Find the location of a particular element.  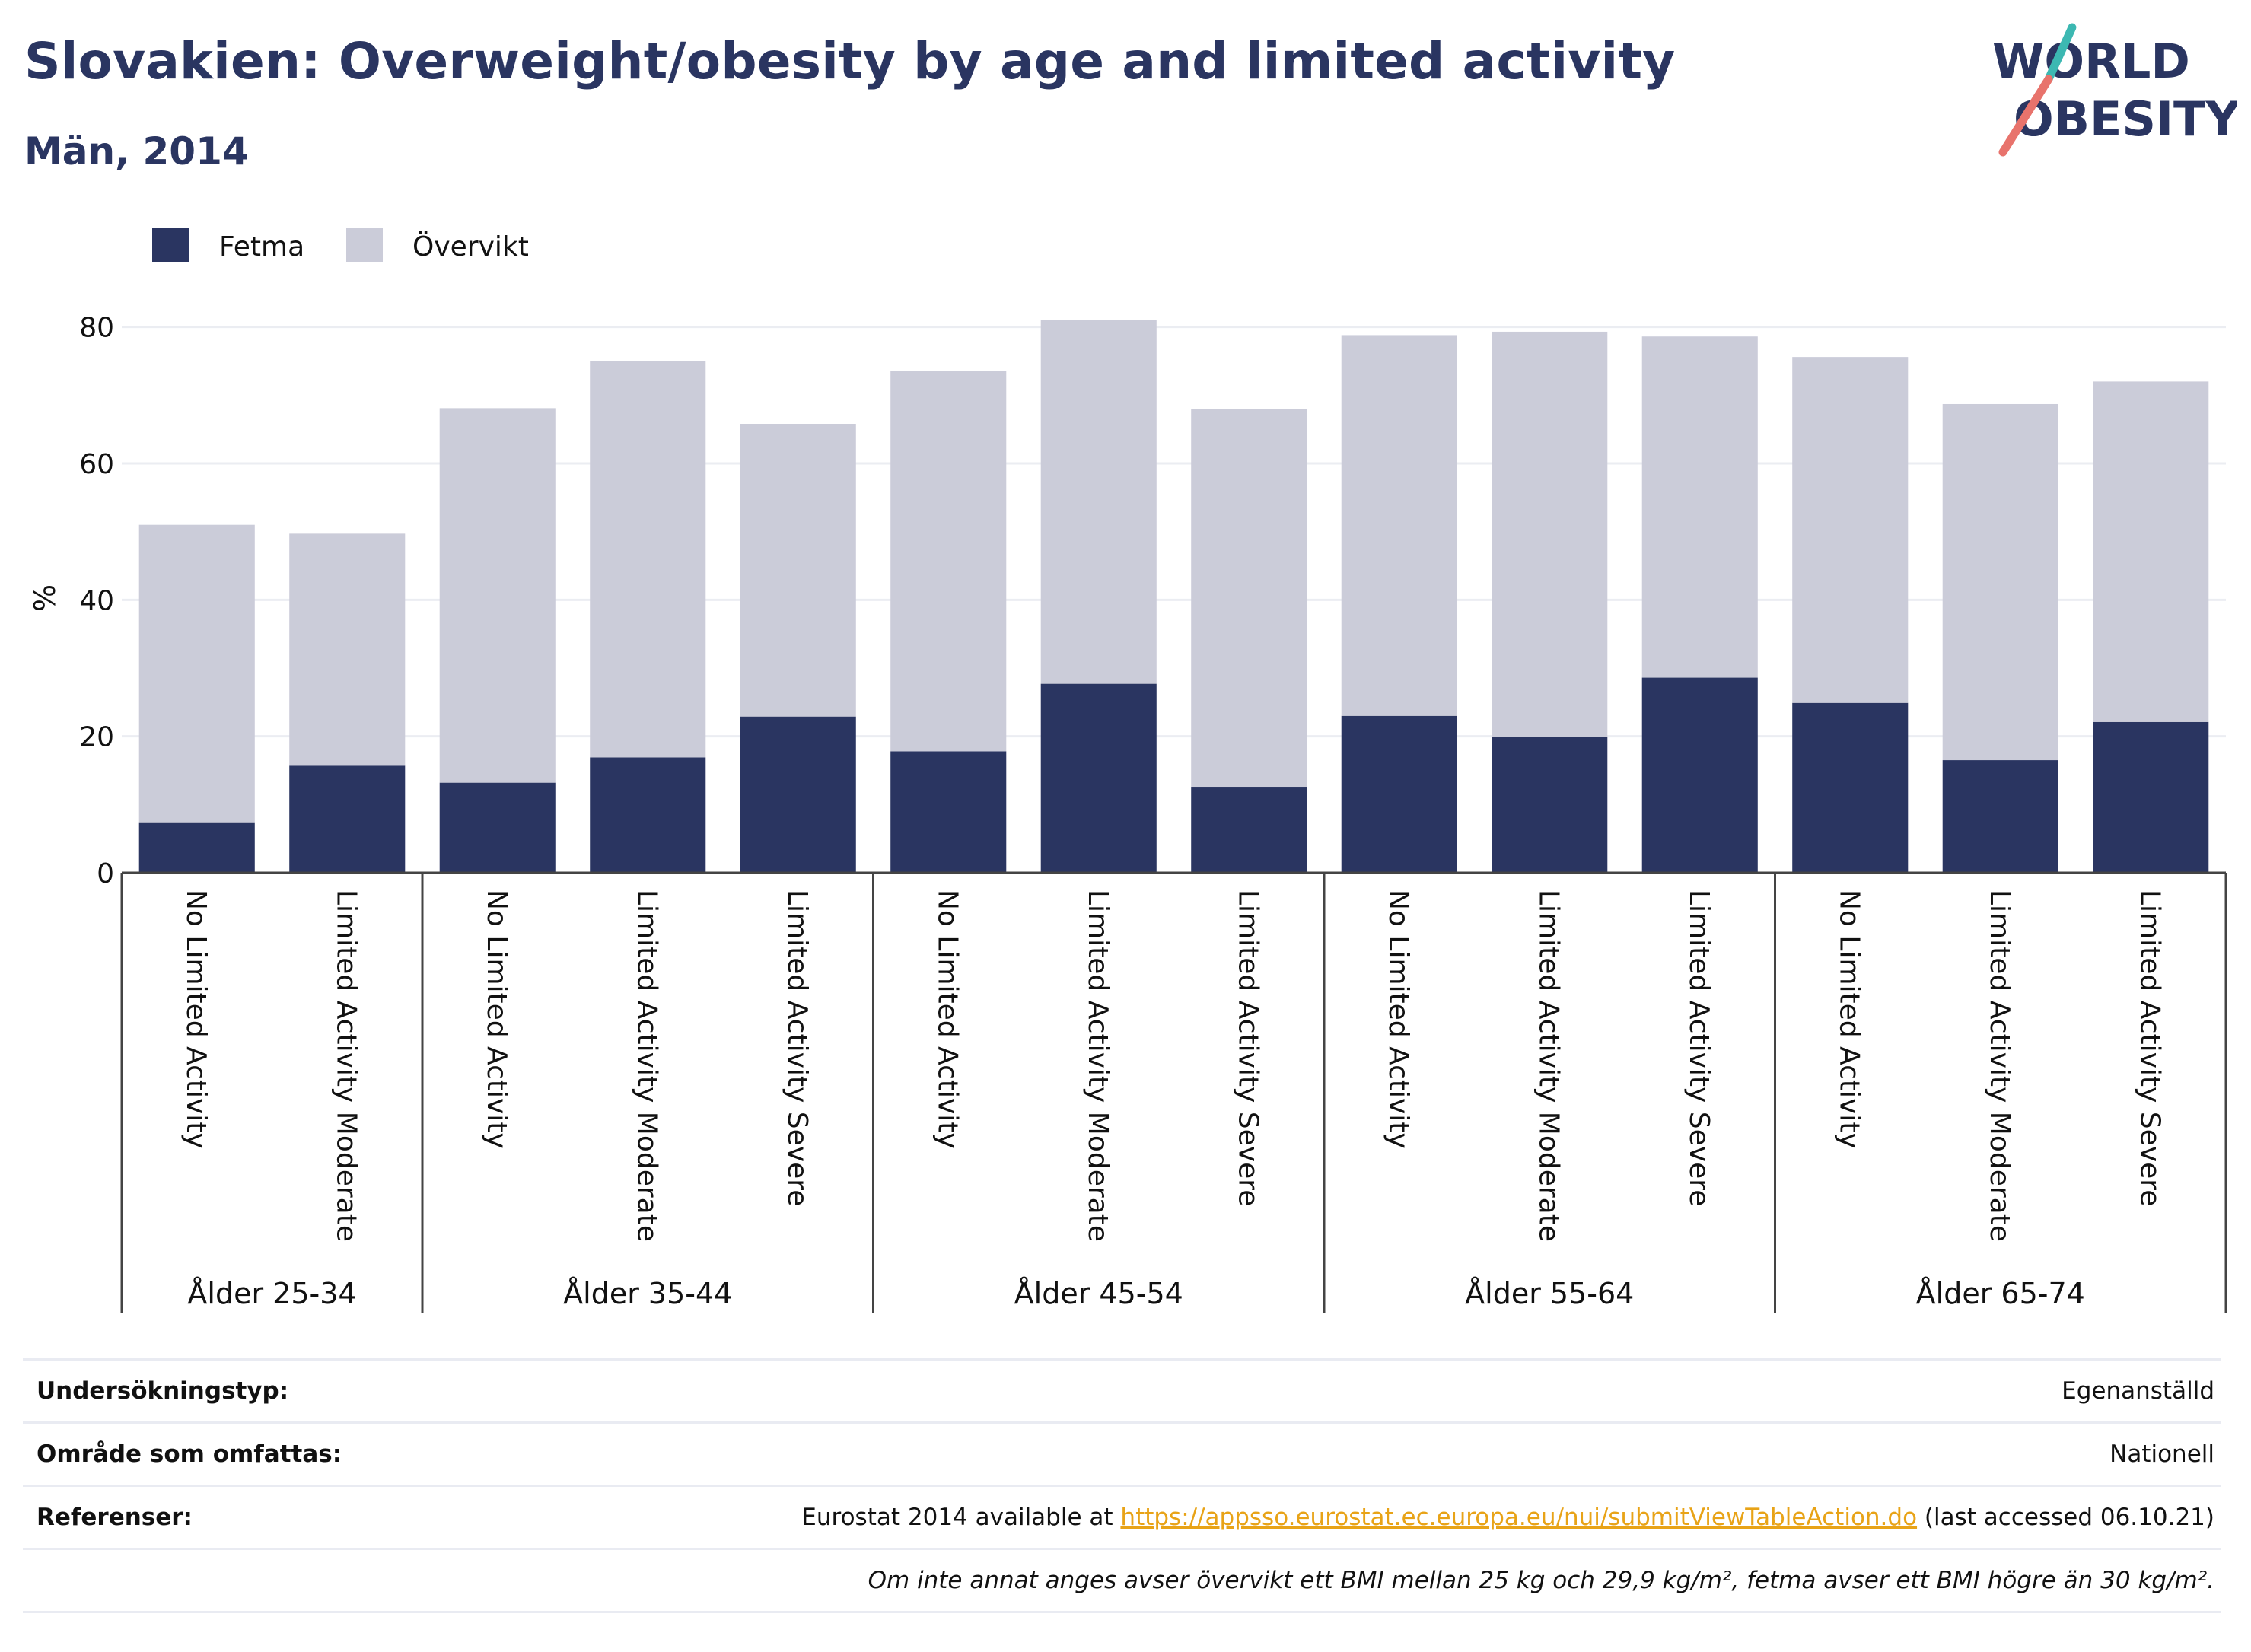

y-axis-label: % is located at coordinates (45, 598).